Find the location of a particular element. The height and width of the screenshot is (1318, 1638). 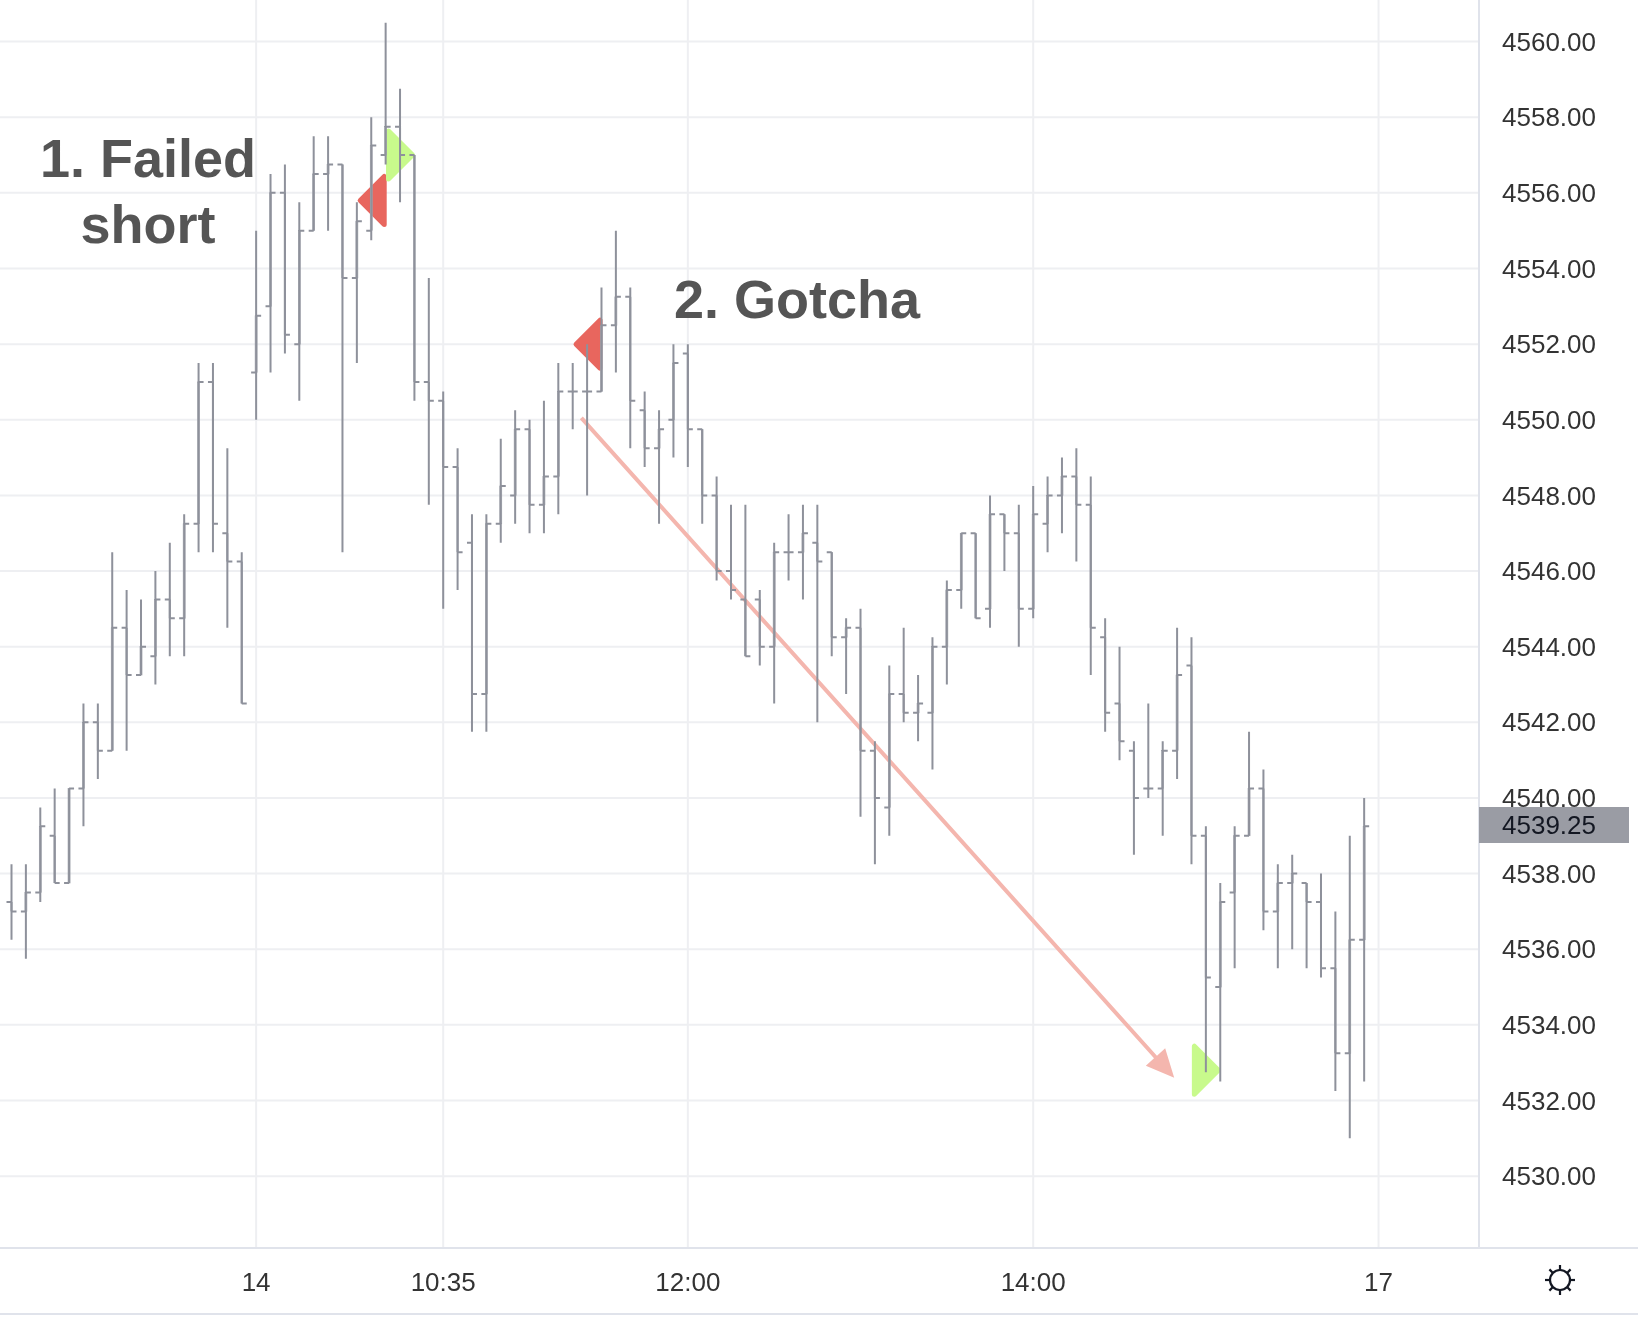

y-tick-label: 4532.00 is located at coordinates (1549, 1100).